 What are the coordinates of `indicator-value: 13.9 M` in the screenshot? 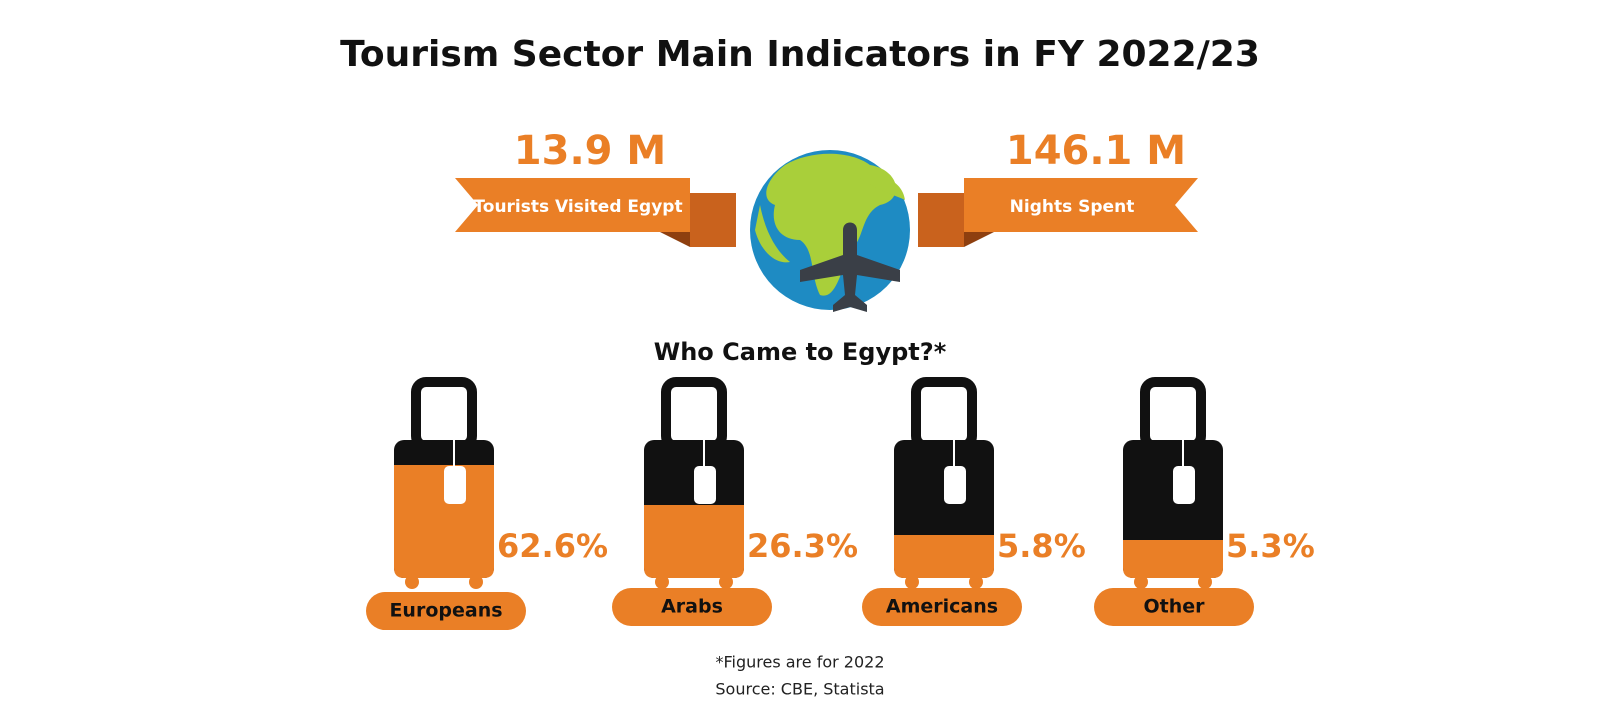 It's located at (590, 151).